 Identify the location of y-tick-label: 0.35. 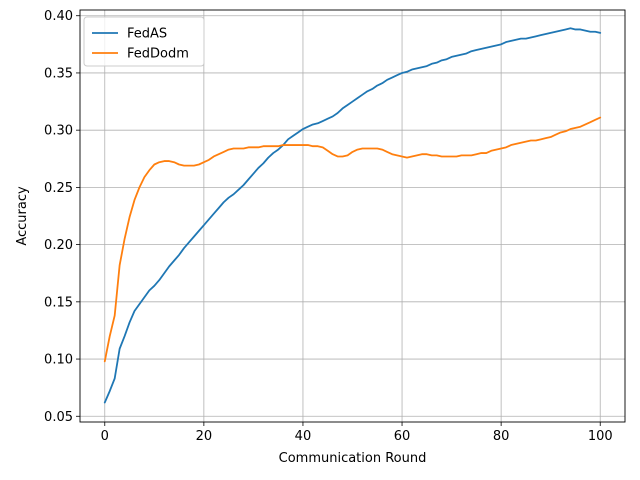
(58, 73).